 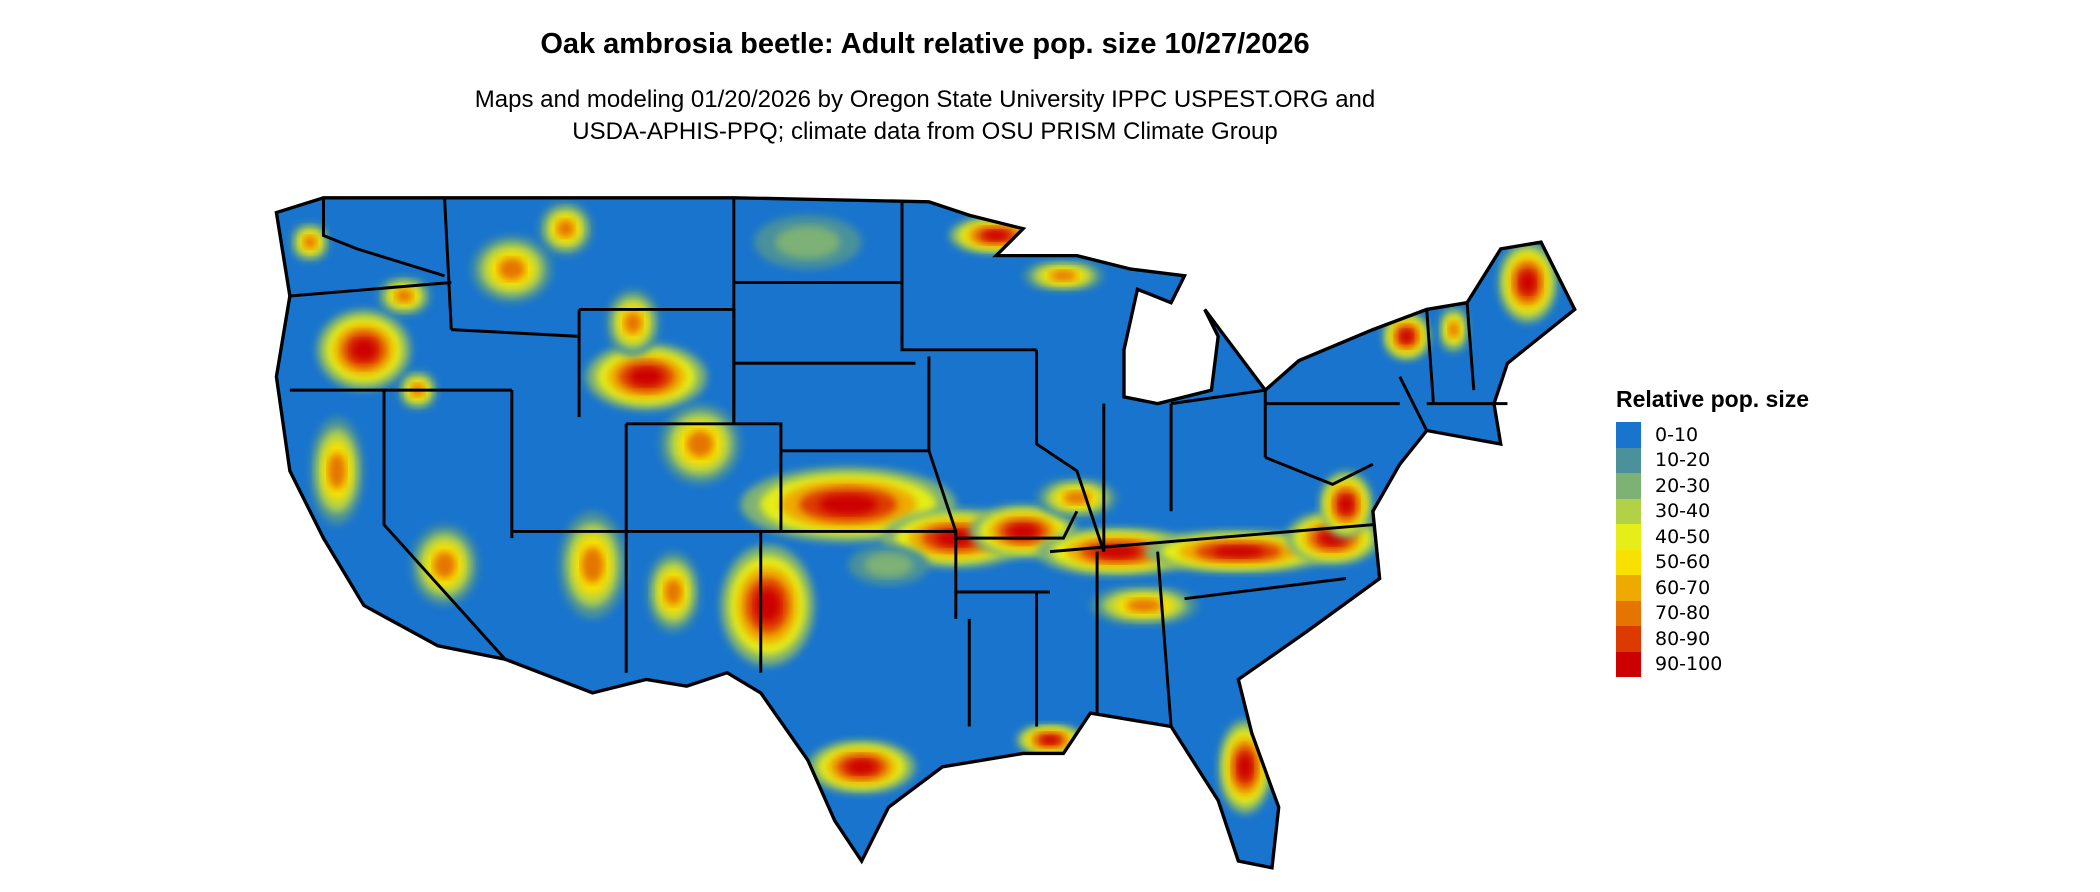 I want to click on legend-title: Relative pop. size, so click(x=1713, y=399).